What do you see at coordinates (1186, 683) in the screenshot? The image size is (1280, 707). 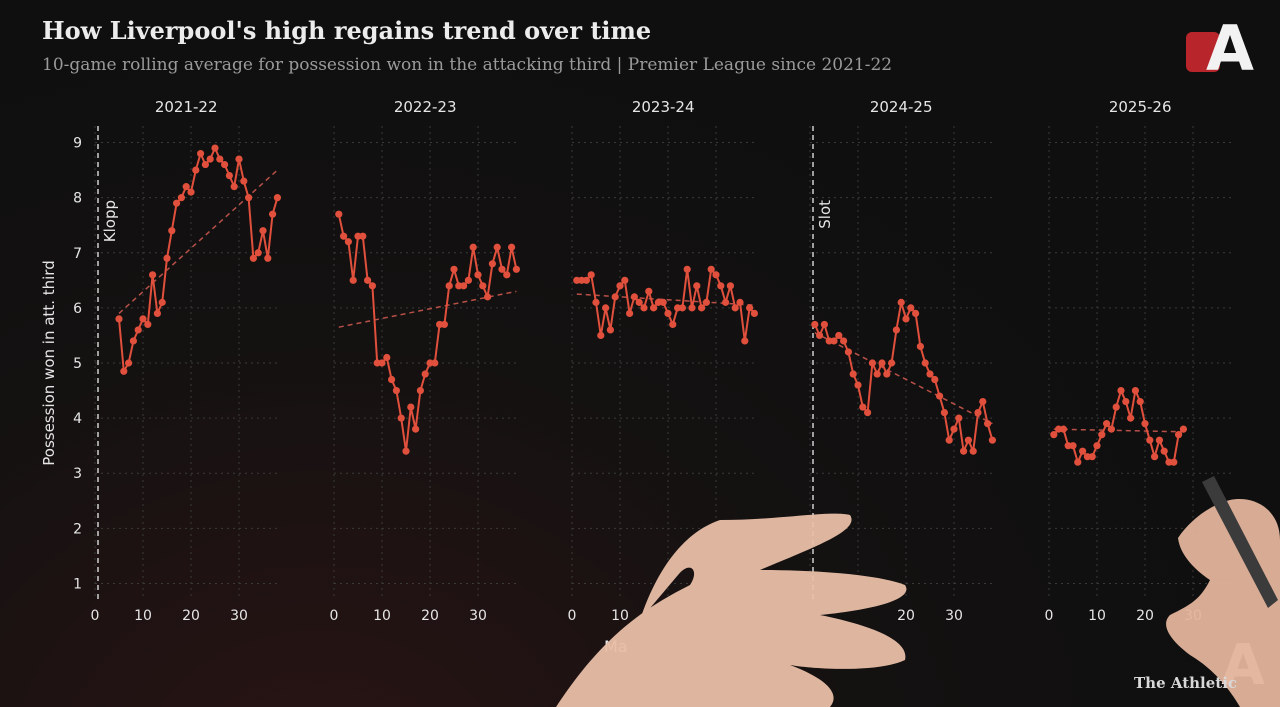 I see `brand-footer: The Athletic` at bounding box center [1186, 683].